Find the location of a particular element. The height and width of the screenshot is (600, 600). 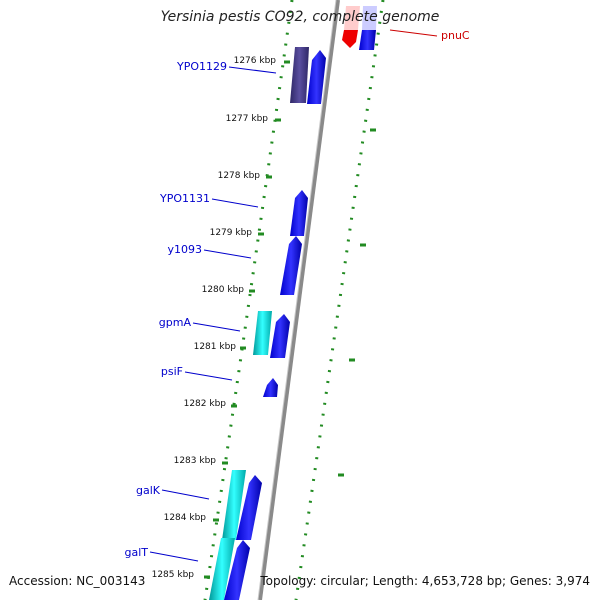

gene-label-galK: galK is located at coordinates (148, 490).